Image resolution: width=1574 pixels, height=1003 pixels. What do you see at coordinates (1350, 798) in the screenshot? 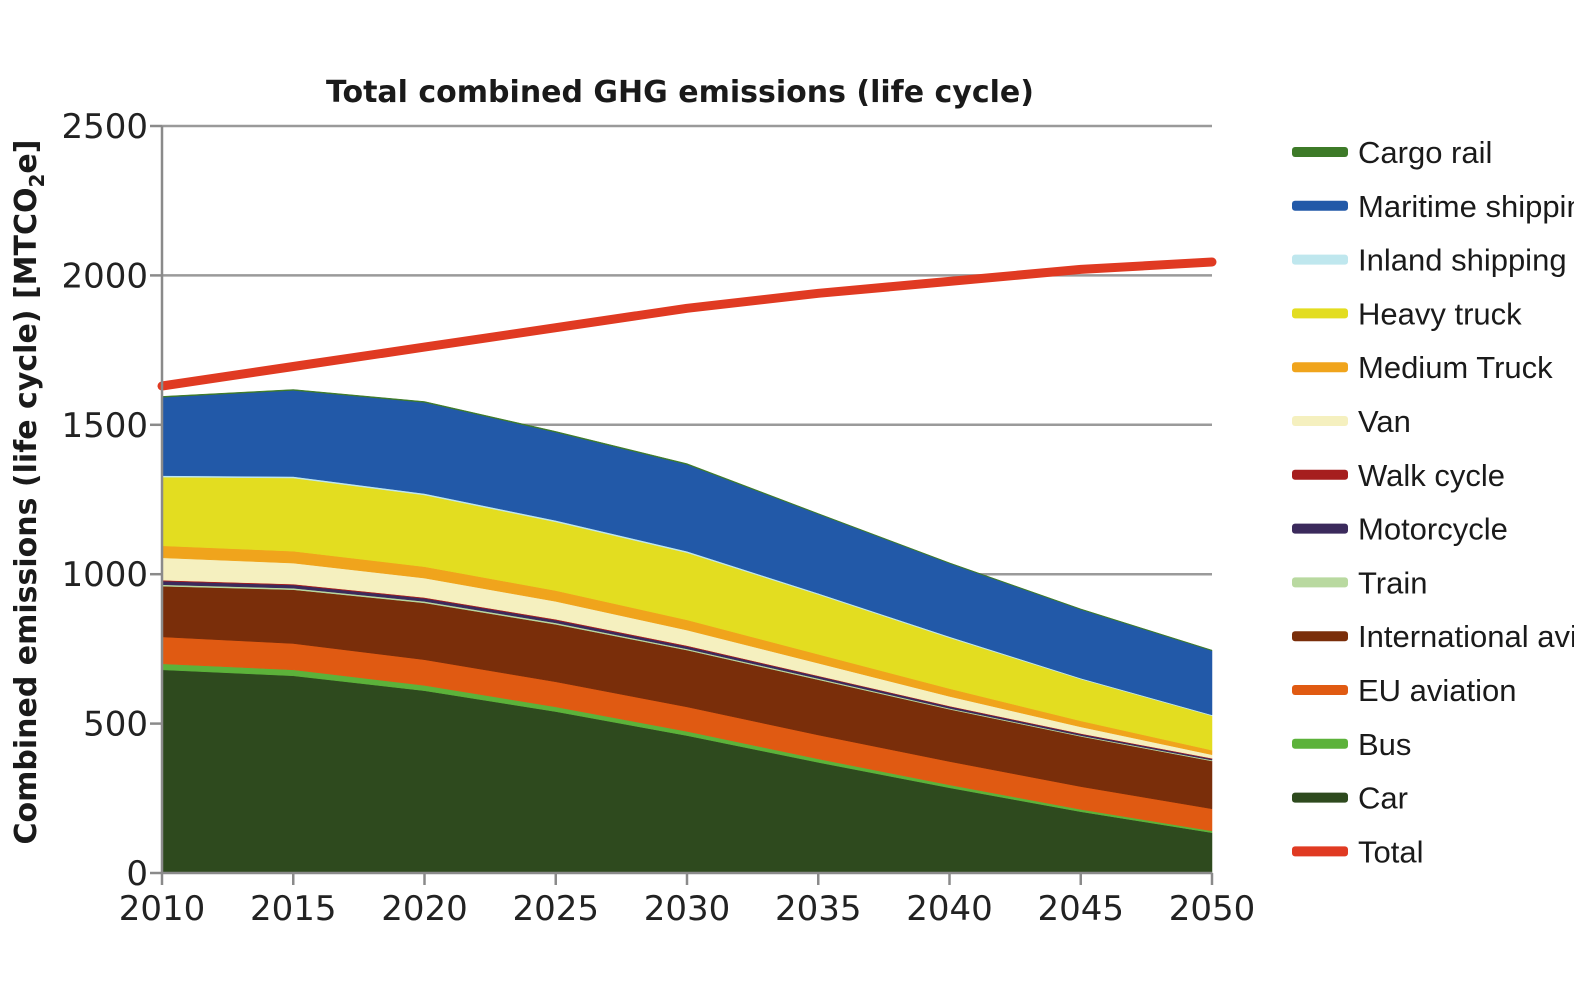
I see `legend-item-car: Car` at bounding box center [1350, 798].